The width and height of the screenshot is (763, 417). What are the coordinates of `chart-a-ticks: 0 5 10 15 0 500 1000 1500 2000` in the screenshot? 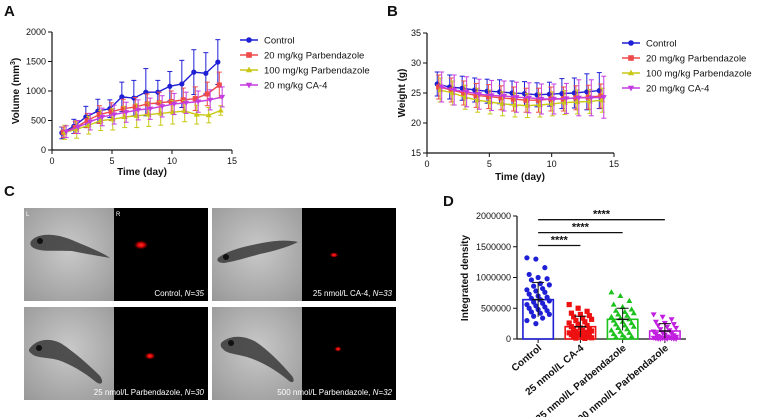 It's located at (131, 96).